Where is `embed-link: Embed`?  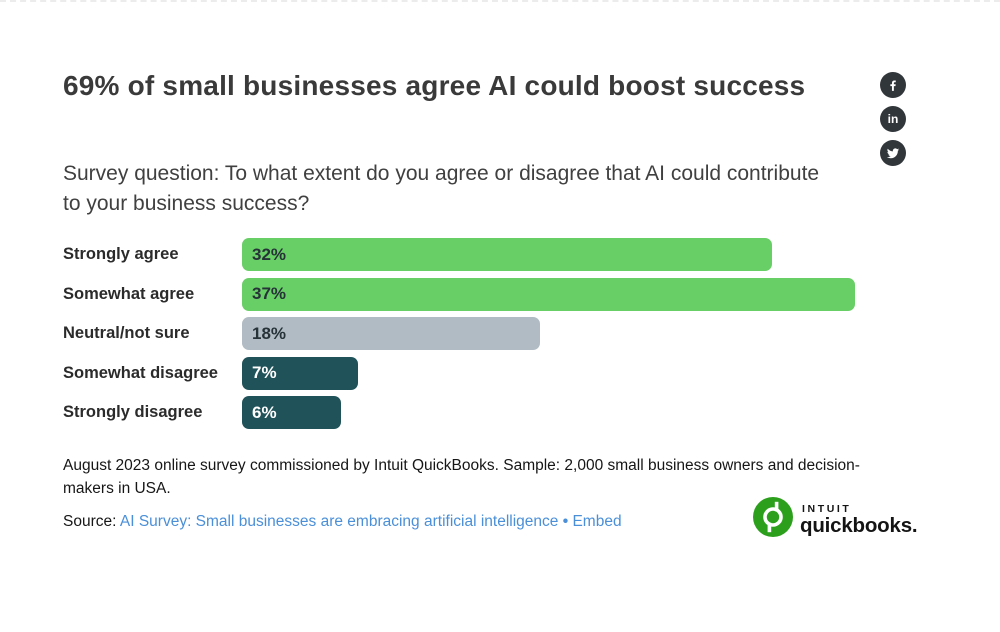
embed-link: Embed is located at coordinates (597, 521).